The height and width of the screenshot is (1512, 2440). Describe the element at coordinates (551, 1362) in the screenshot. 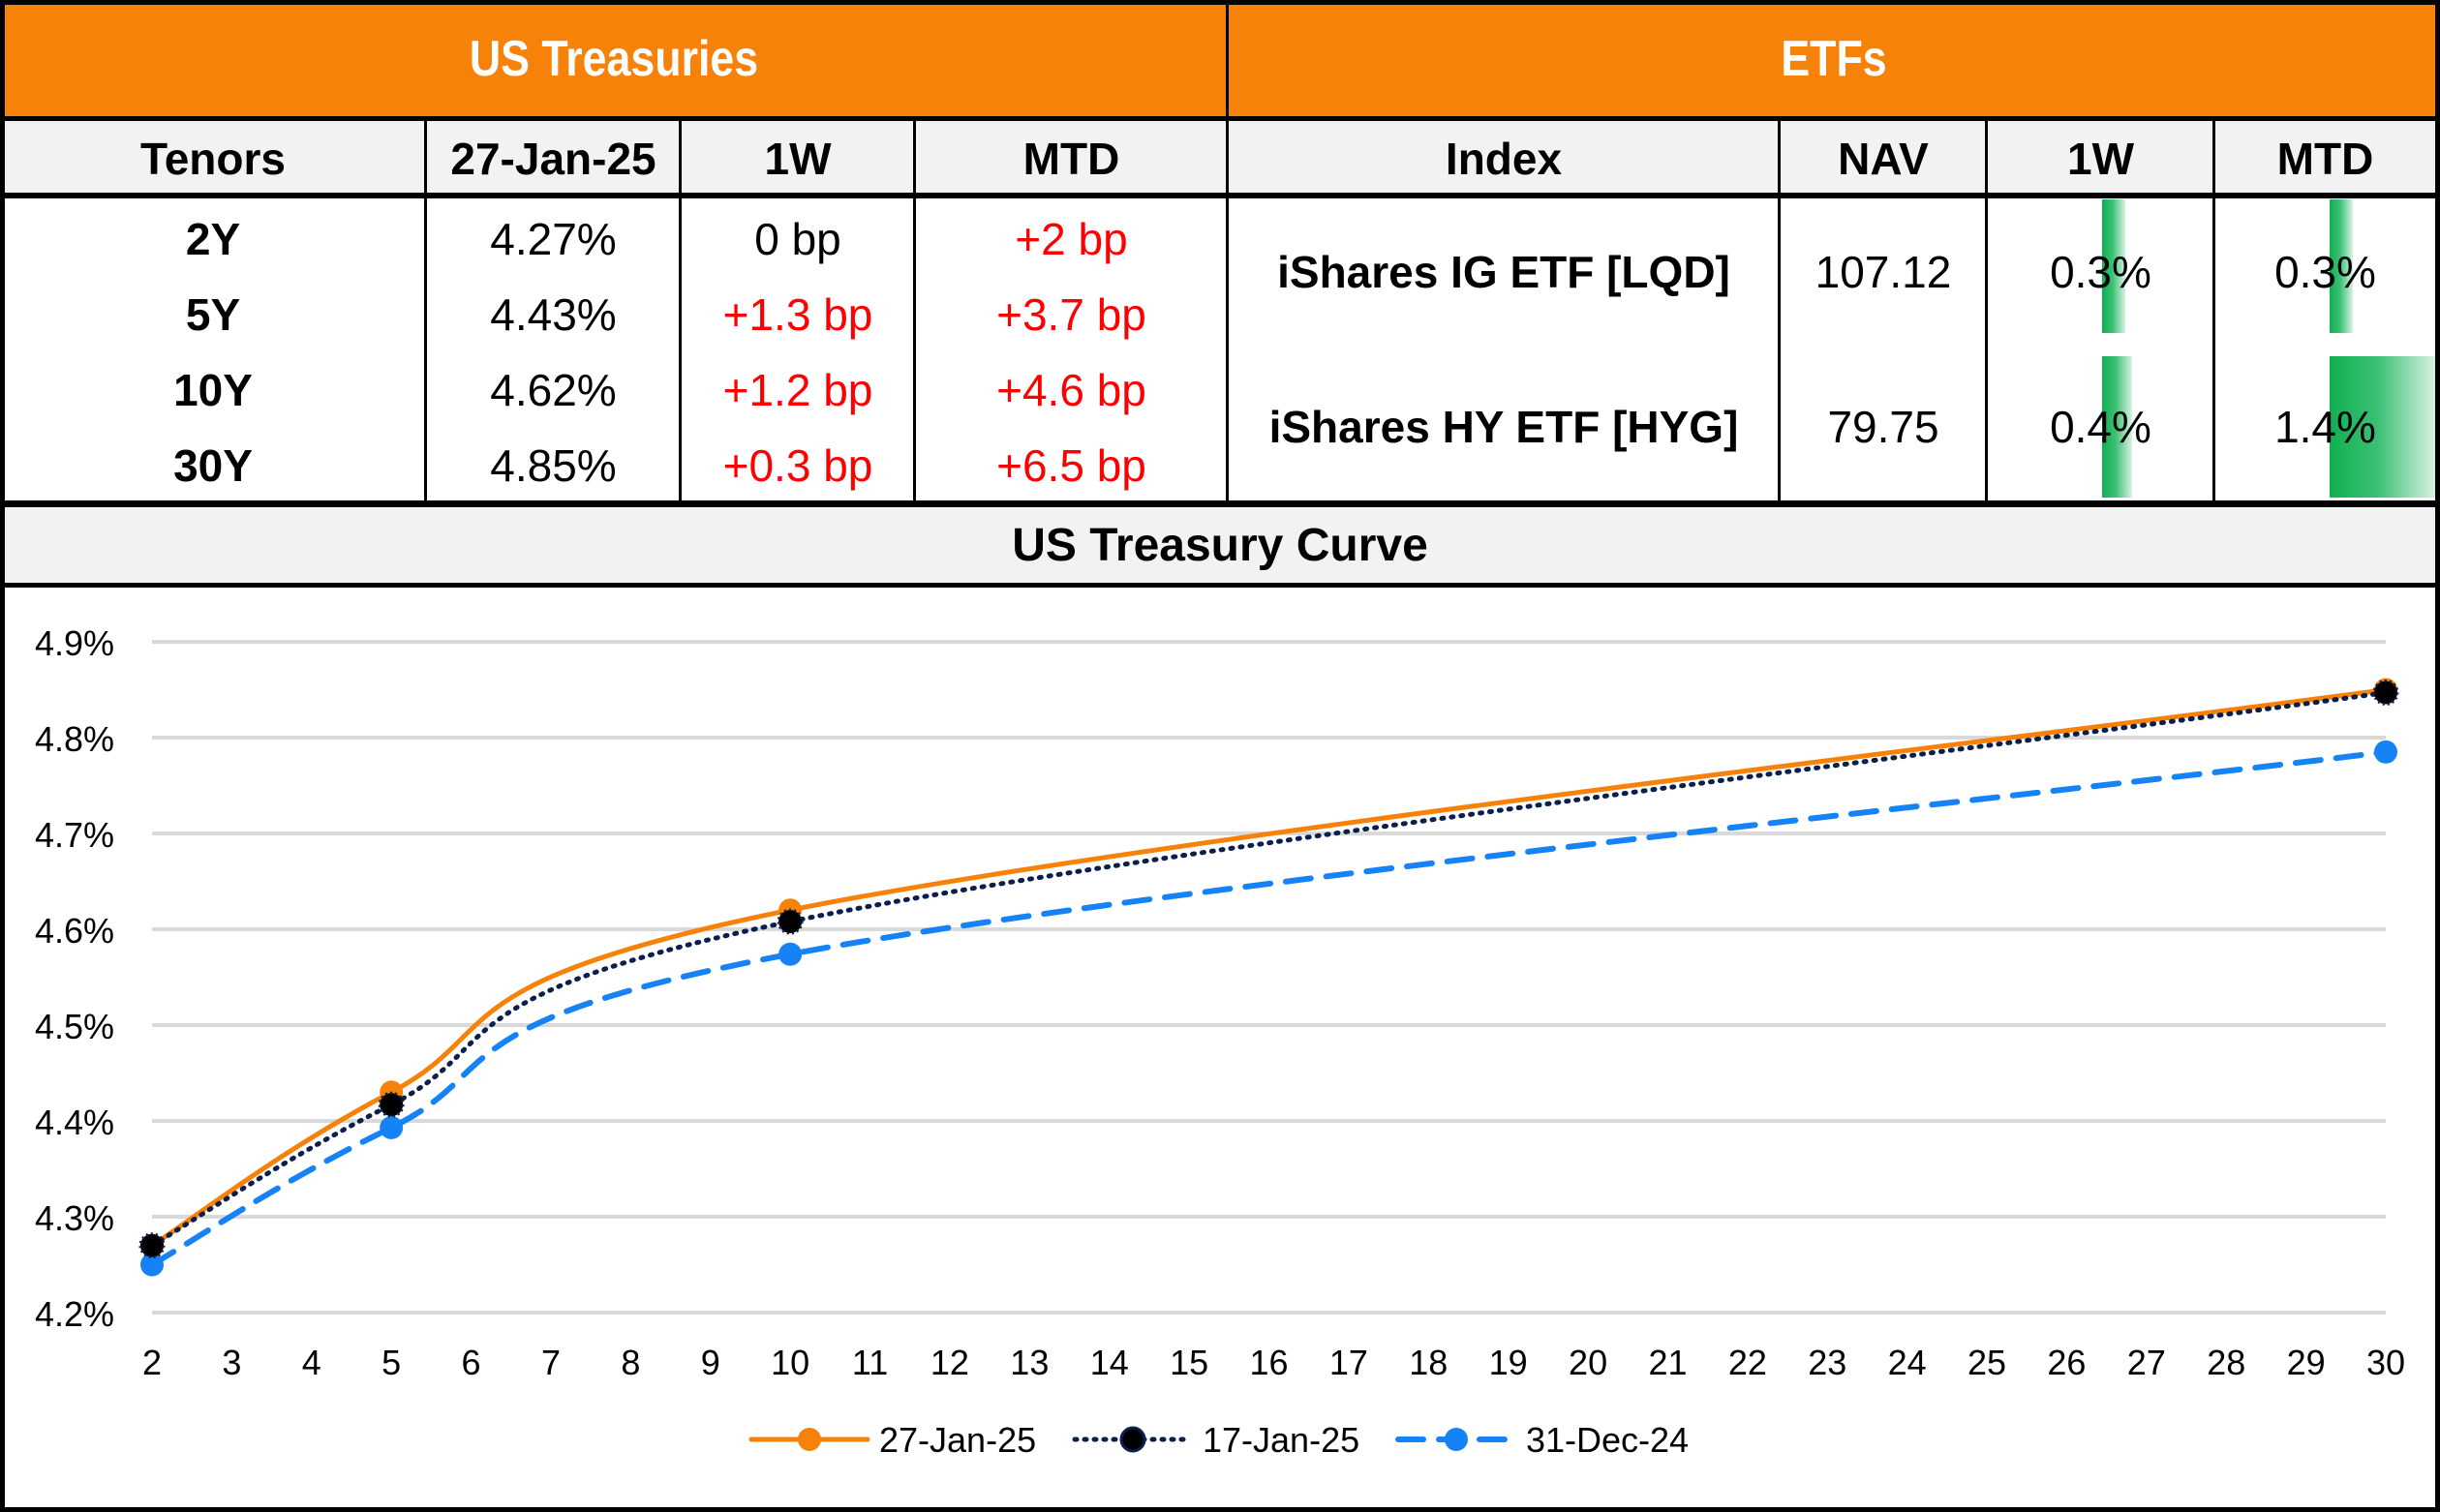

I see `x-tick-label: 7` at that location.